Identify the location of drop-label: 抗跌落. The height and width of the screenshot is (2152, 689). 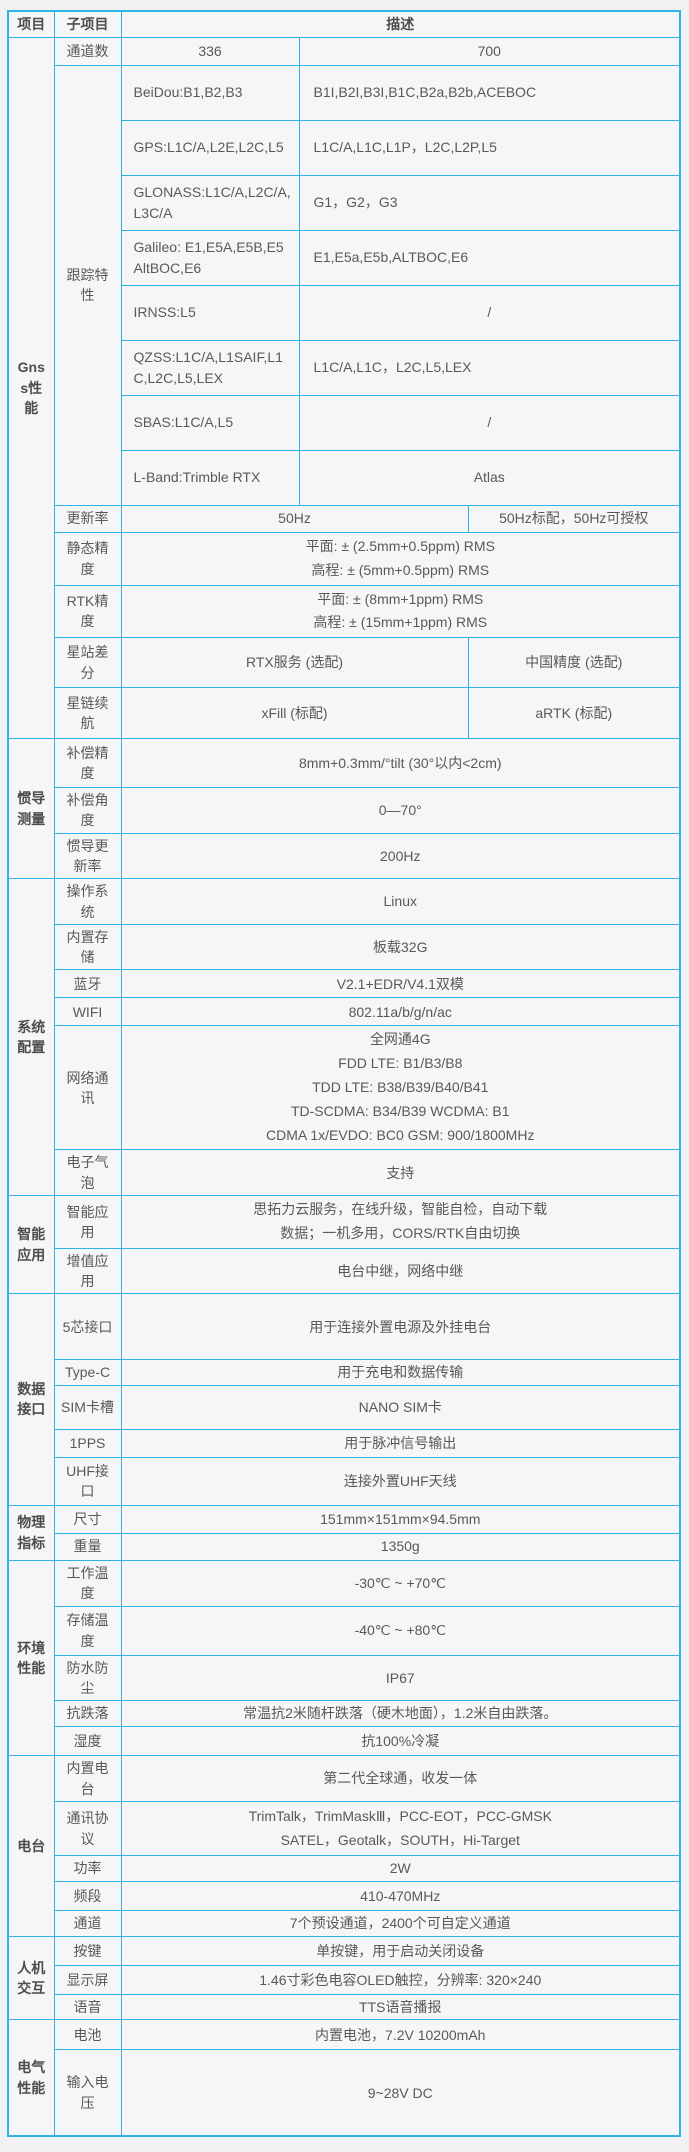
(87, 1714).